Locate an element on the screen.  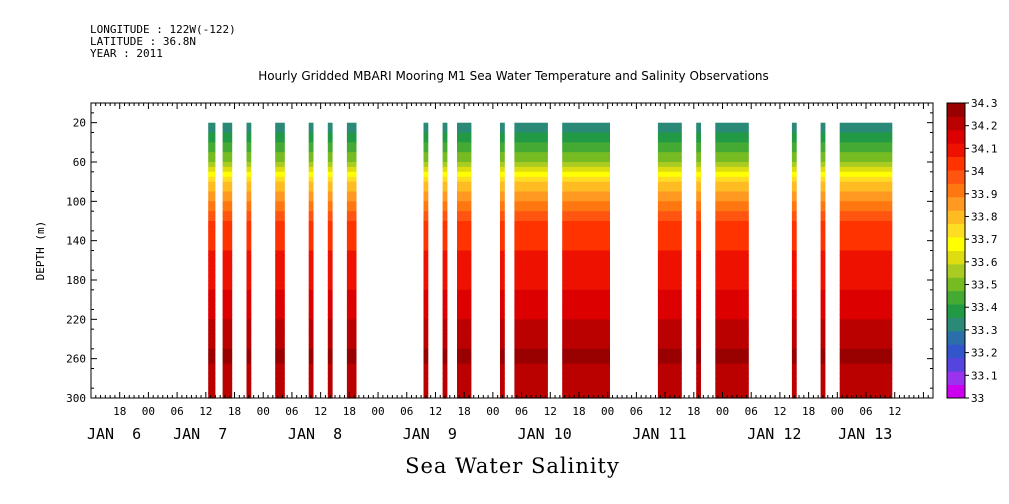
data-segment is located at coordinates (698, 260).